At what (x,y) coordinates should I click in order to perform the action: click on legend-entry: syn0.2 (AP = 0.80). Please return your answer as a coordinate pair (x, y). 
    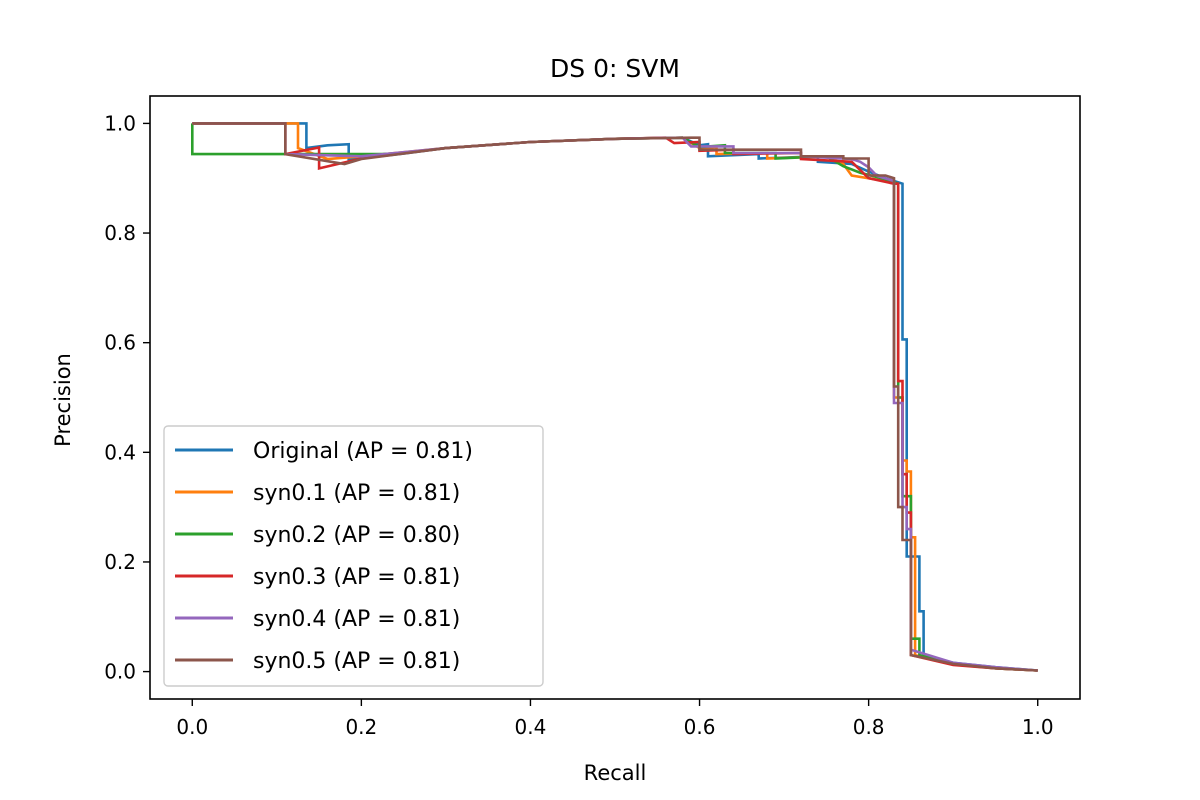
    Looking at the image, I should click on (356, 535).